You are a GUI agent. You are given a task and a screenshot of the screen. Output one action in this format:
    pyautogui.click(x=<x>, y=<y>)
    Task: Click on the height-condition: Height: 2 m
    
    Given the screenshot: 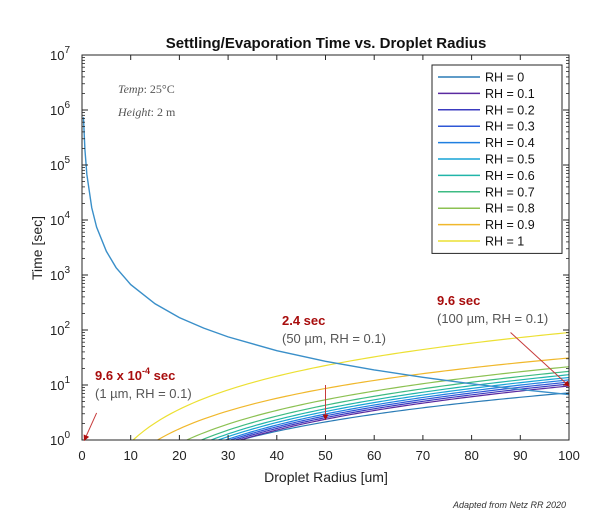 What is the action you would take?
    pyautogui.click(x=146, y=112)
    